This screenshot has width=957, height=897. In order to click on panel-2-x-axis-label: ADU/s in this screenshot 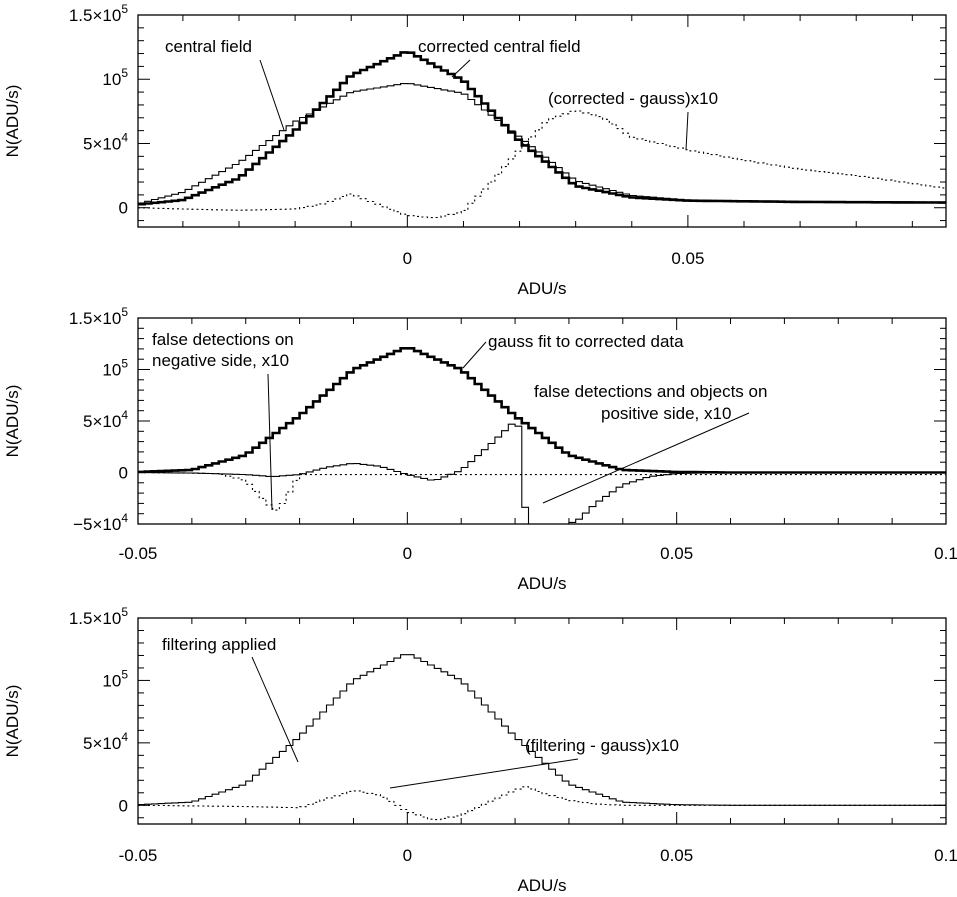, I will do `click(541, 583)`.